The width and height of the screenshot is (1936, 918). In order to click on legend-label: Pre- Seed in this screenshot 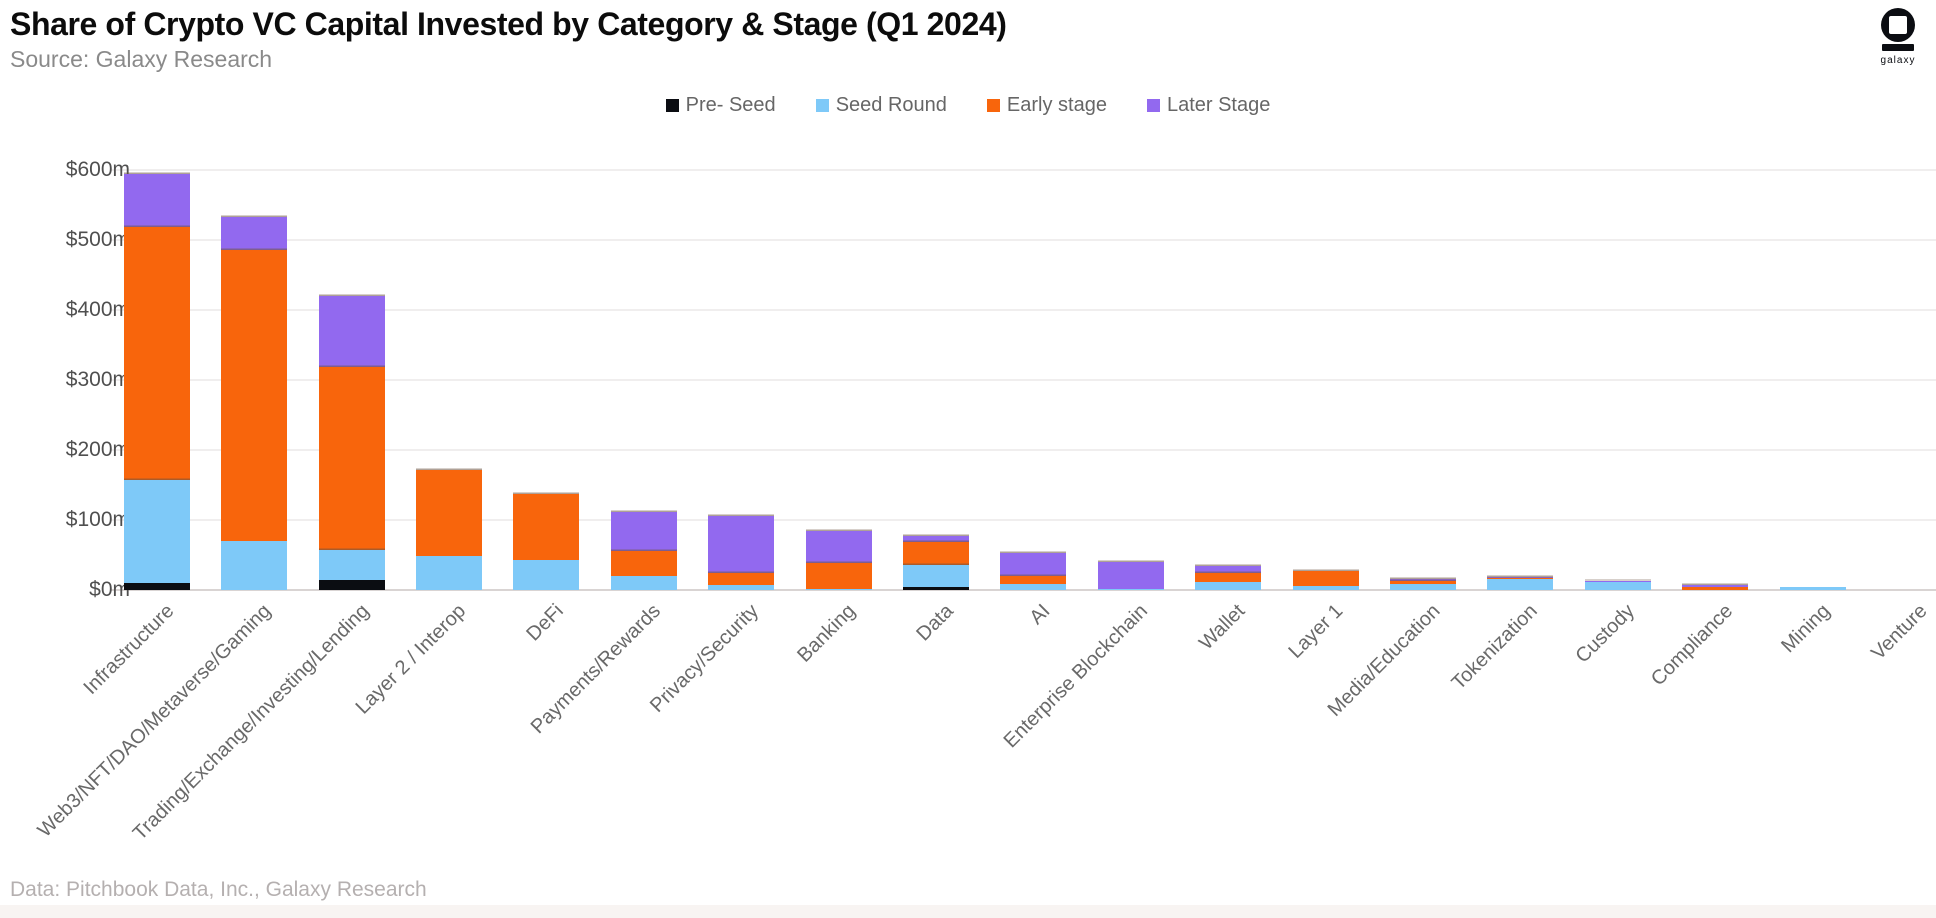, I will do `click(730, 105)`.